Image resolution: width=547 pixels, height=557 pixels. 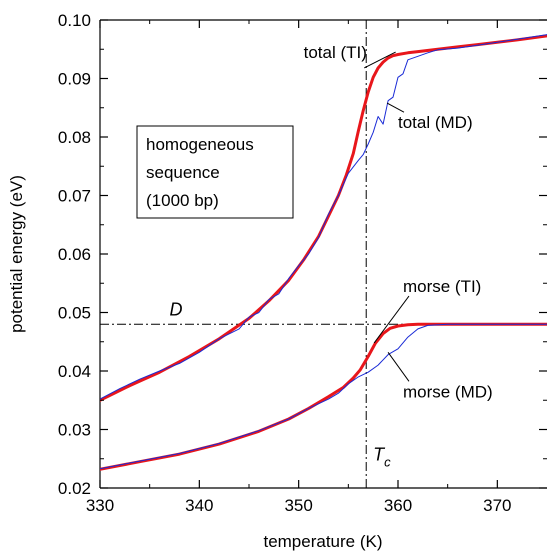 I want to click on y-tick-label: 0.03, so click(x=74, y=430).